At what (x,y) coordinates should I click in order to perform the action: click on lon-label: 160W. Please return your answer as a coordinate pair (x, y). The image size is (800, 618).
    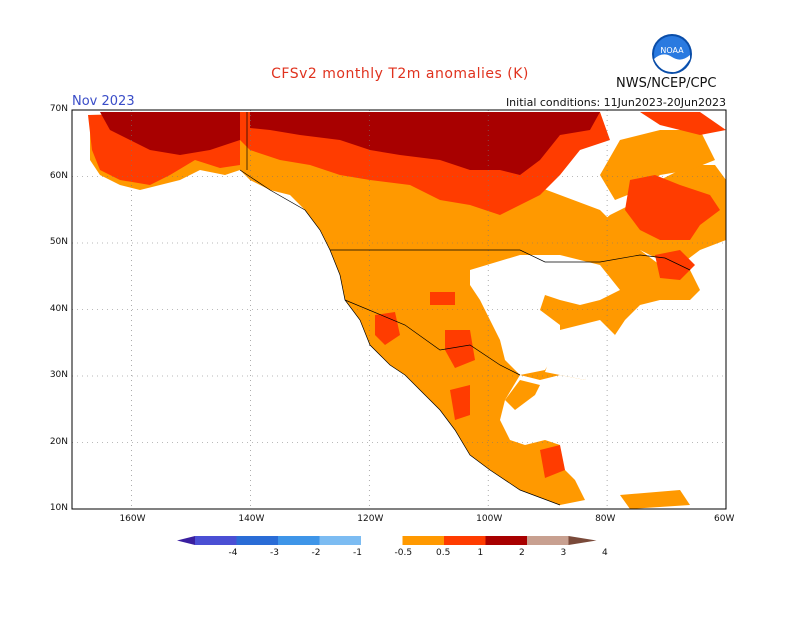
    Looking at the image, I should click on (132, 519).